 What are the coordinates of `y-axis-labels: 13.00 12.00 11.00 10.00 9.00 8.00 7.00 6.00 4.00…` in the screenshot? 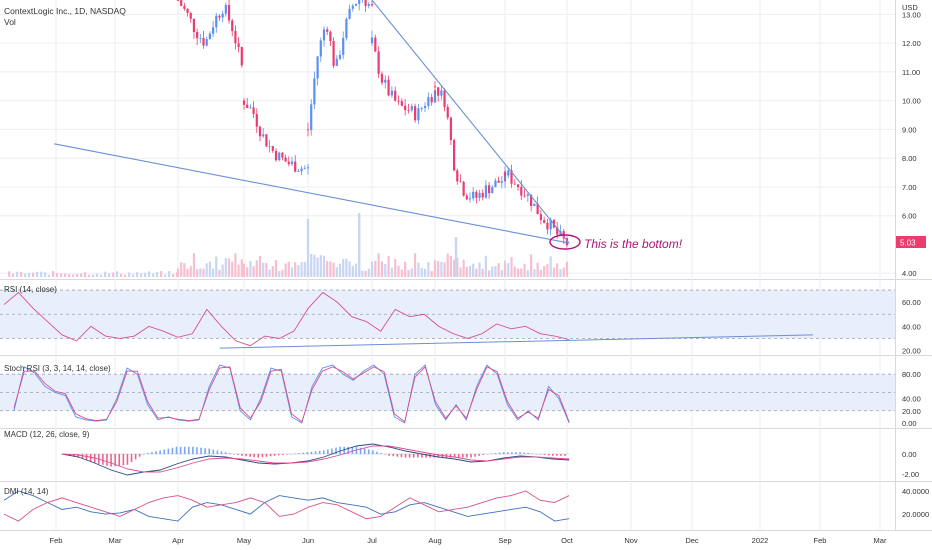 It's located at (915, 264).